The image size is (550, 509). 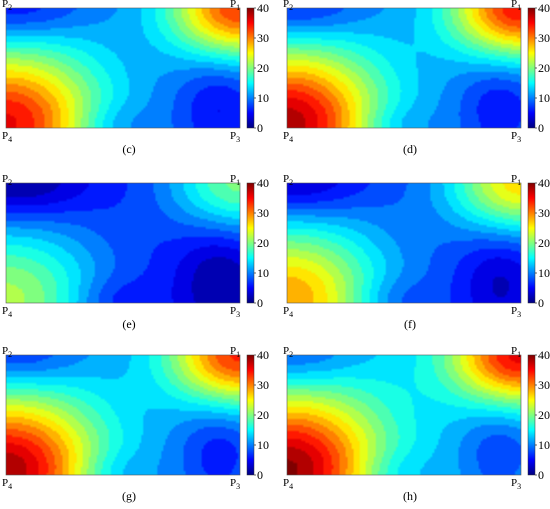 I want to click on contour-panel: P2 P1 P4 P3 0 10 20 30 40 (d), so click(x=416, y=78).